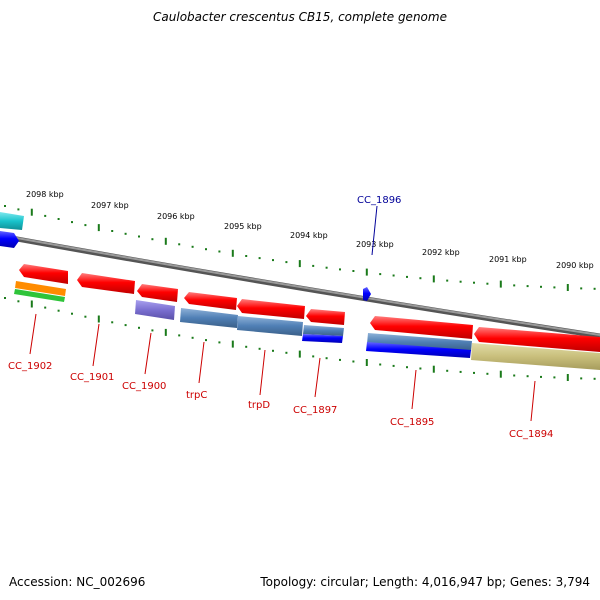 Image resolution: width=600 pixels, height=600 pixels. What do you see at coordinates (270, 326) in the screenshot?
I see `feature-trpd-steel` at bounding box center [270, 326].